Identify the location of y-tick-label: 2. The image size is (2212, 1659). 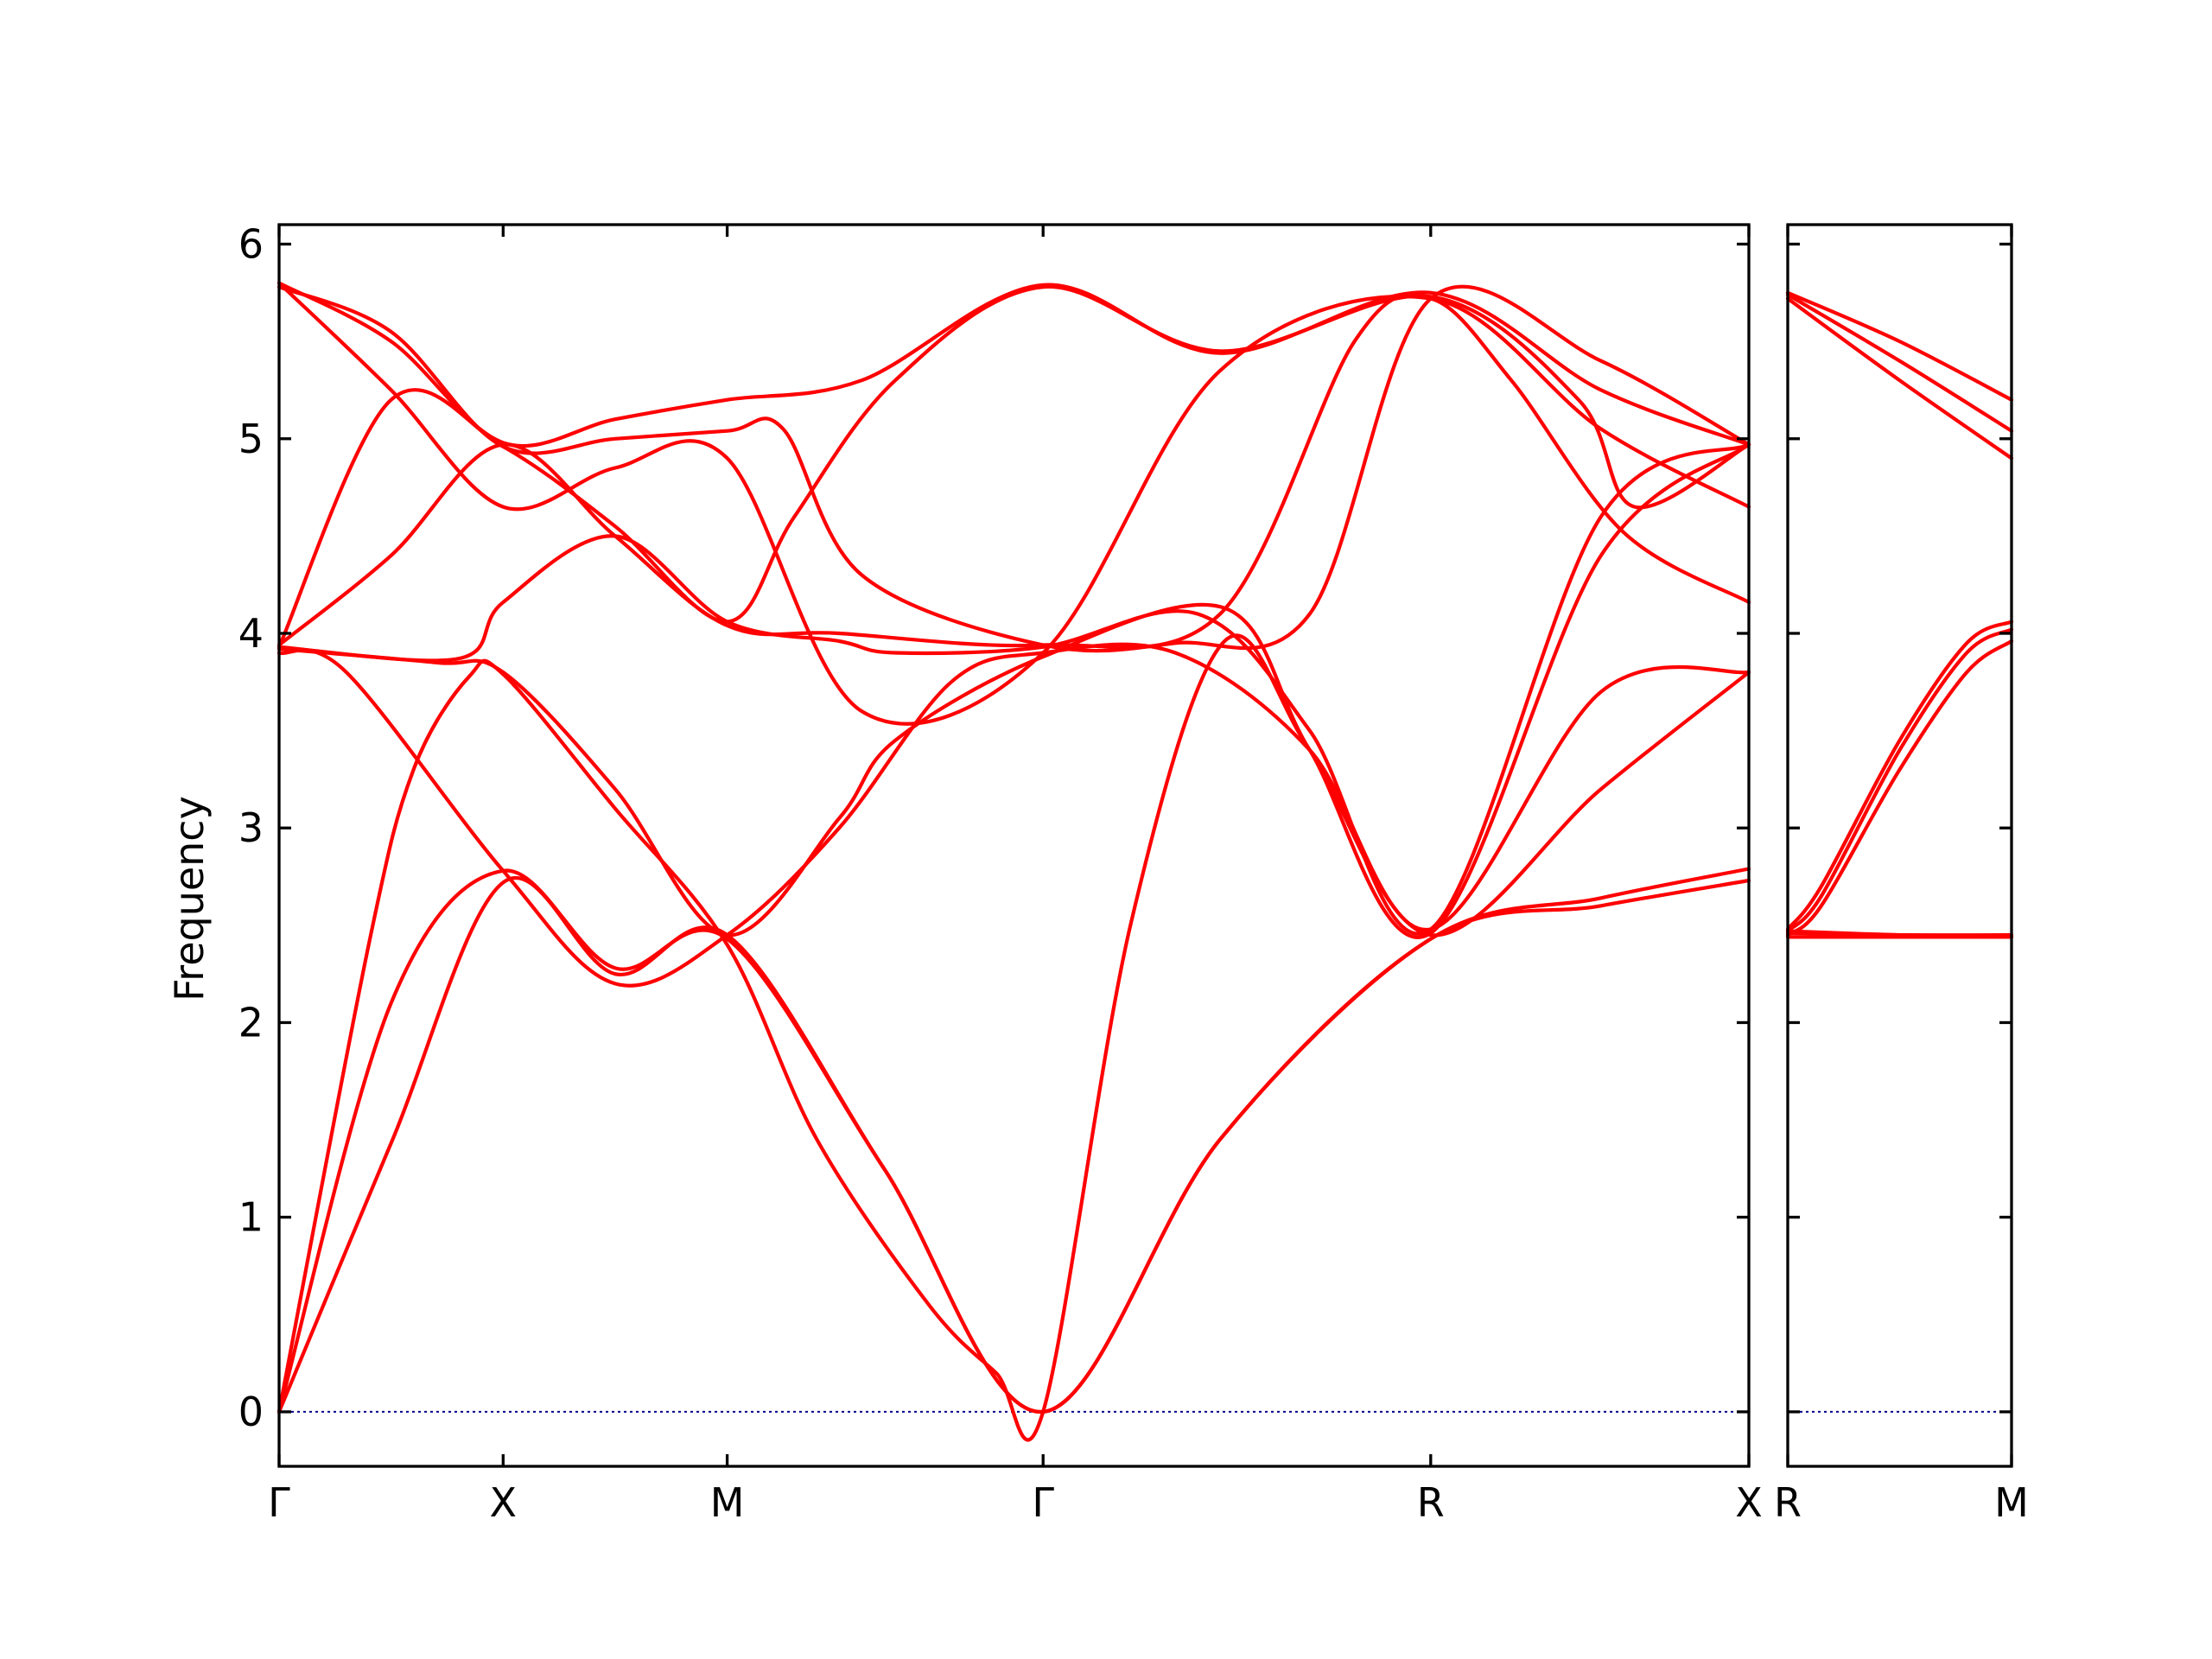
(251, 1022).